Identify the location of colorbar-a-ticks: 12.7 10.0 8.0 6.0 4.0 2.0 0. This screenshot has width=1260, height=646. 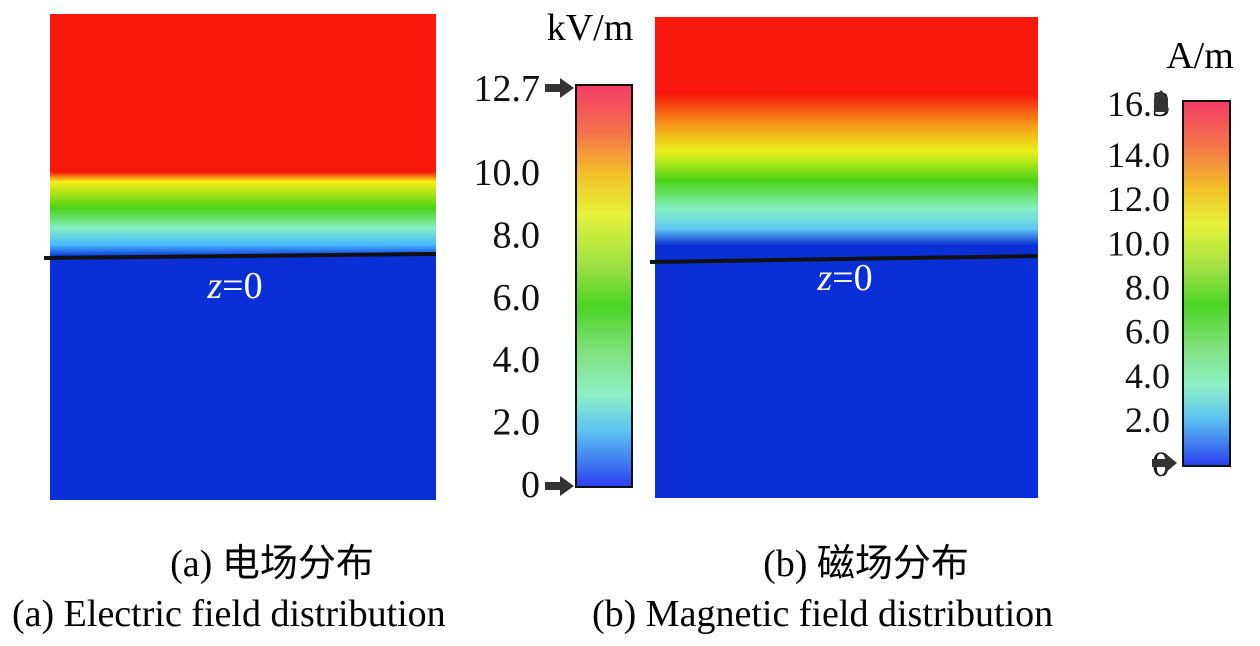
(507, 287).